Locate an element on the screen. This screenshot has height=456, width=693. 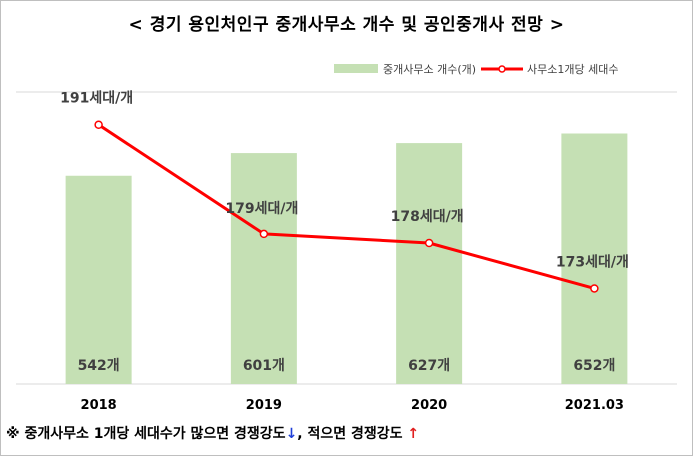
legend-line-label: 사무소1개당 세대수 is located at coordinates (572, 69).